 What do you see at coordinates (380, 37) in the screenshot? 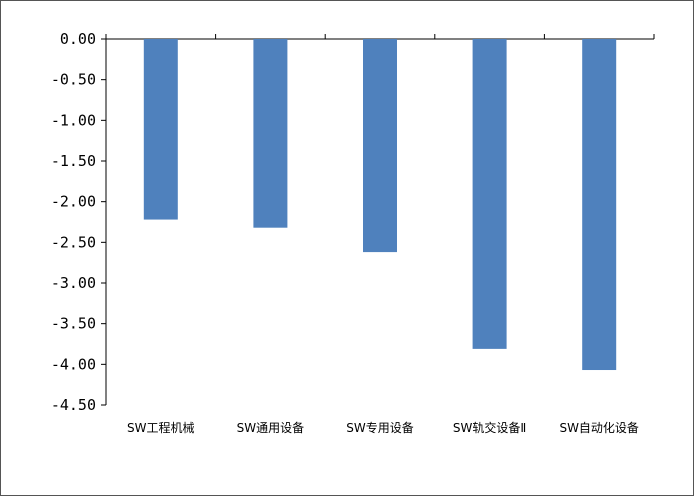
I see `x-axis` at bounding box center [380, 37].